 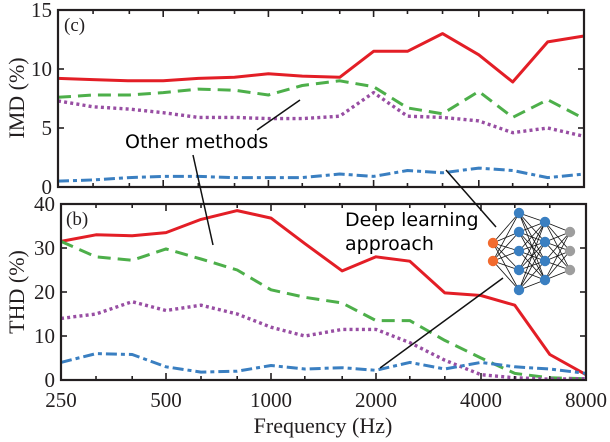 I want to click on x-axis-title: Frequency (Hz), so click(x=323, y=425).